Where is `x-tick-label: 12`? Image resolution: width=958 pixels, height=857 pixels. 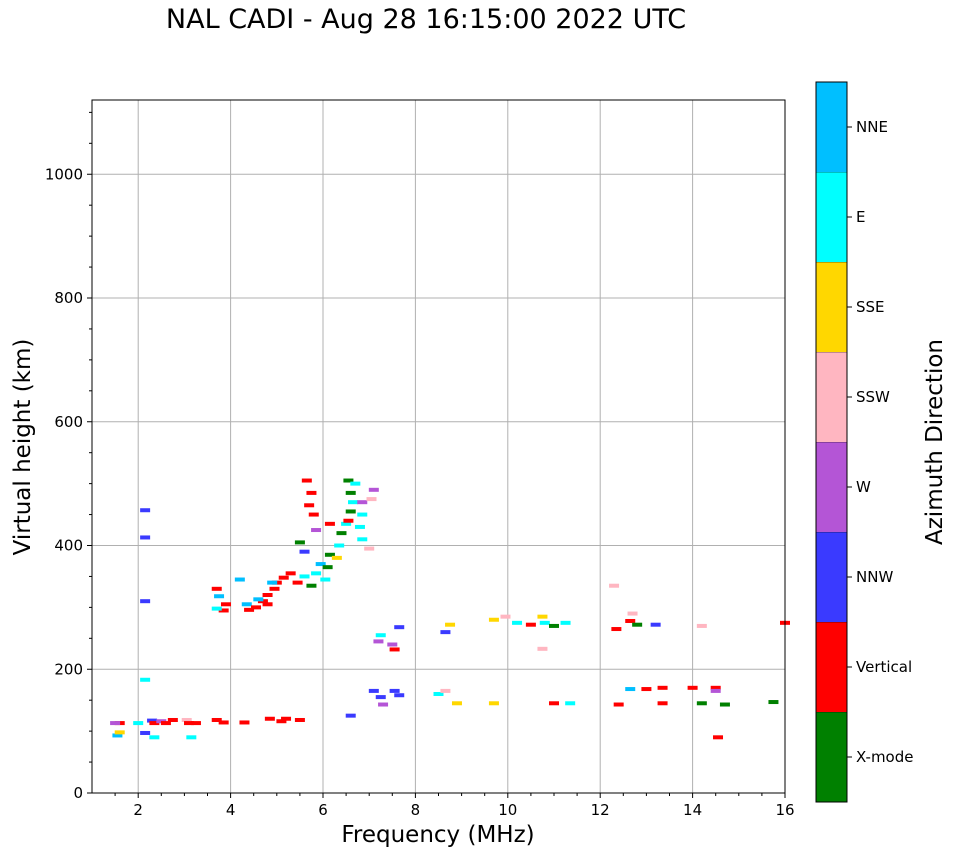
x-tick-label: 12 is located at coordinates (600, 810).